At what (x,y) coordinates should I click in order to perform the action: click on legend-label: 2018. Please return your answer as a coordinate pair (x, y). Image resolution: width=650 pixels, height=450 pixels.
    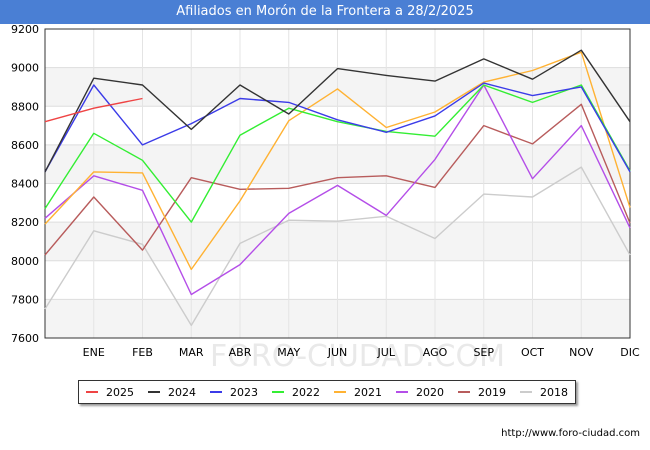
    Looking at the image, I should click on (554, 392).